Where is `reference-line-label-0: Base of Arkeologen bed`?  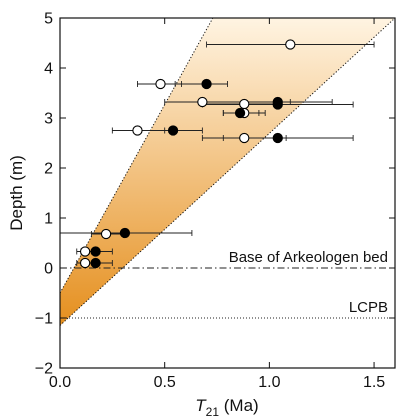 reference-line-label-0: Base of Arkeologen bed is located at coordinates (308, 257).